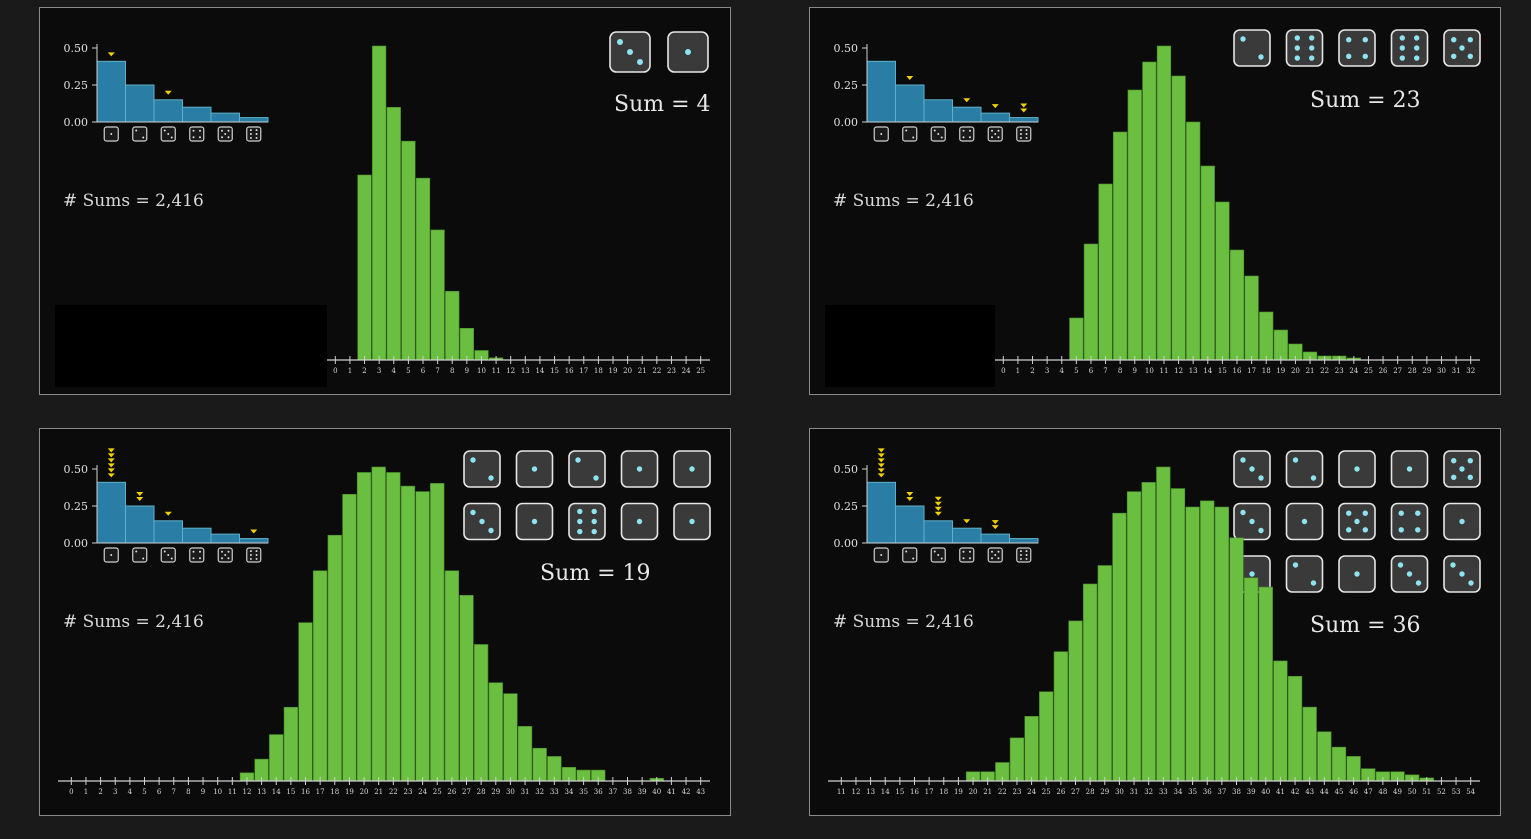 This screenshot has height=839, width=1531. What do you see at coordinates (364, 792) in the screenshot?
I see `sum-x-tick-label: 20` at bounding box center [364, 792].